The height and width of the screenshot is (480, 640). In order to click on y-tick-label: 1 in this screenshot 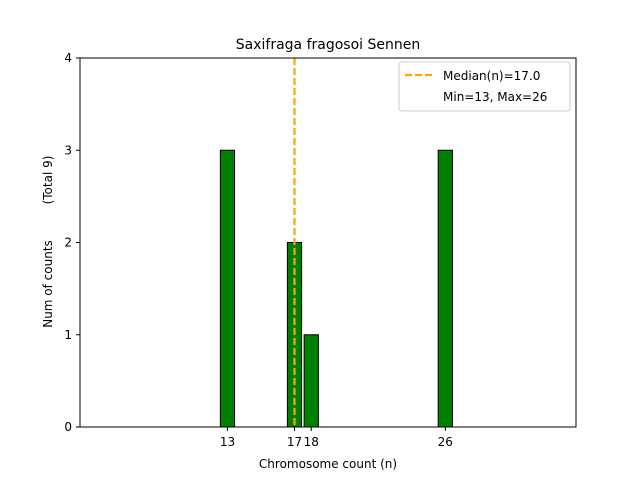, I will do `click(68, 335)`.